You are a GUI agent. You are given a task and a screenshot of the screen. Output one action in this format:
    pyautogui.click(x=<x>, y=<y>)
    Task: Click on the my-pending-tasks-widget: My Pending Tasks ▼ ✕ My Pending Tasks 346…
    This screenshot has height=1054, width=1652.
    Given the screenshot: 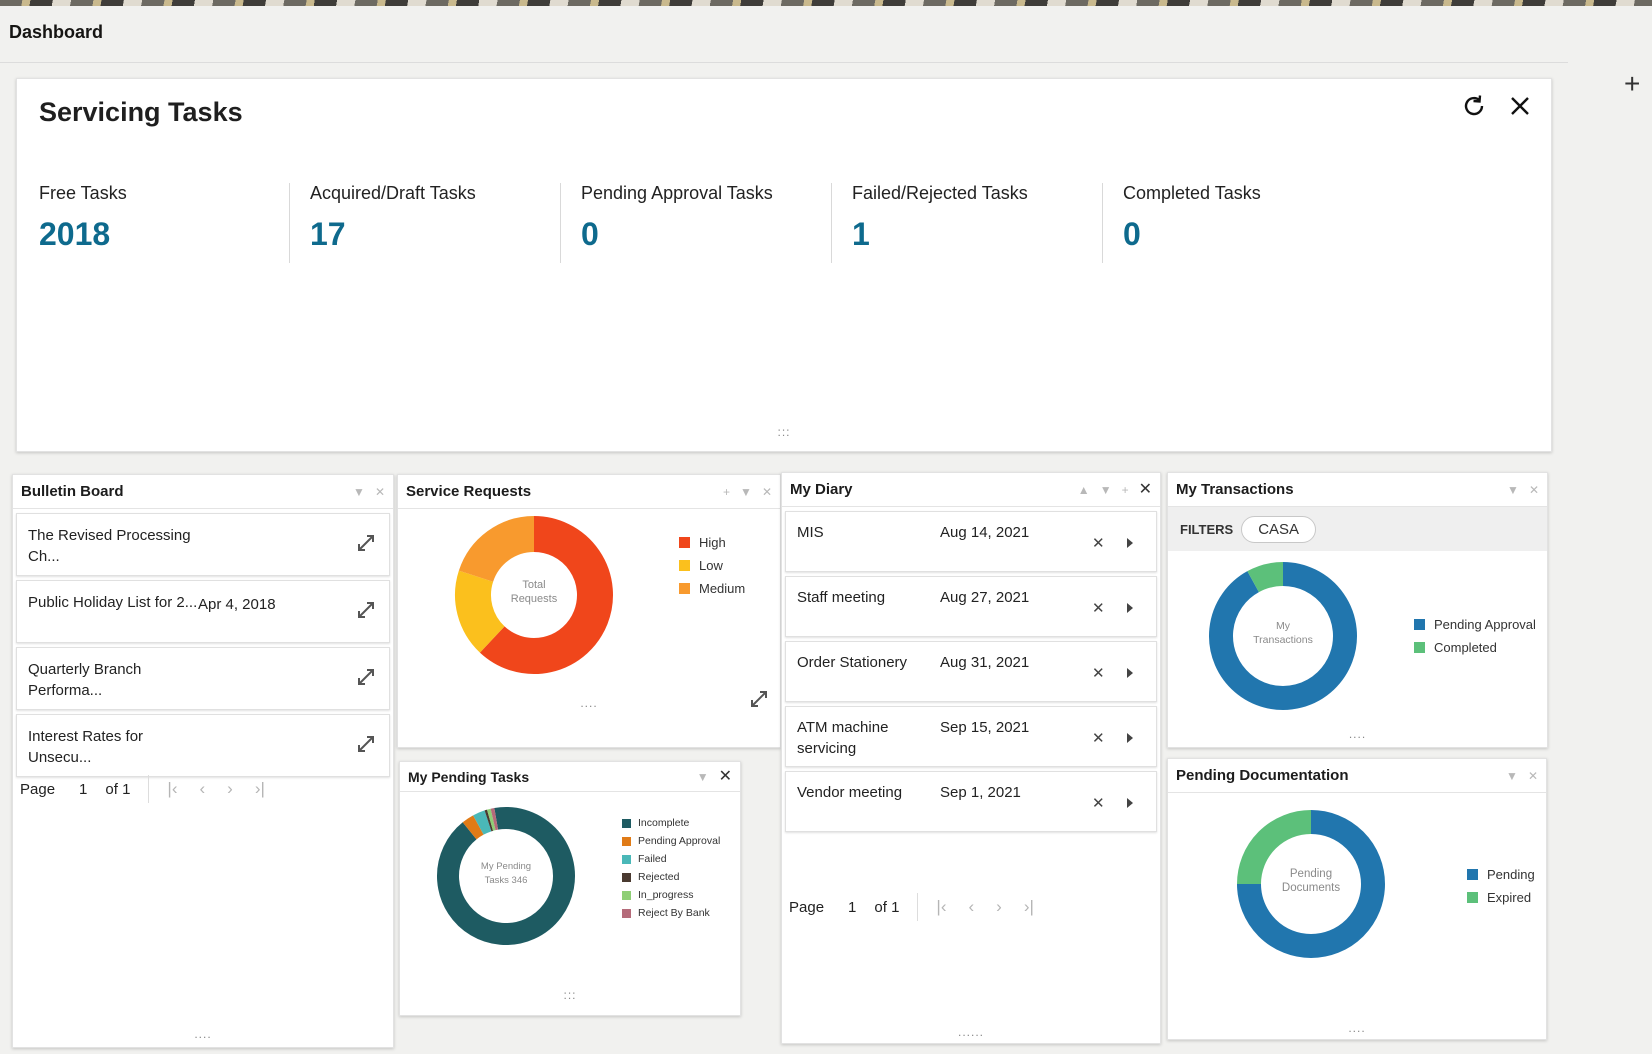 What is the action you would take?
    pyautogui.click(x=570, y=888)
    